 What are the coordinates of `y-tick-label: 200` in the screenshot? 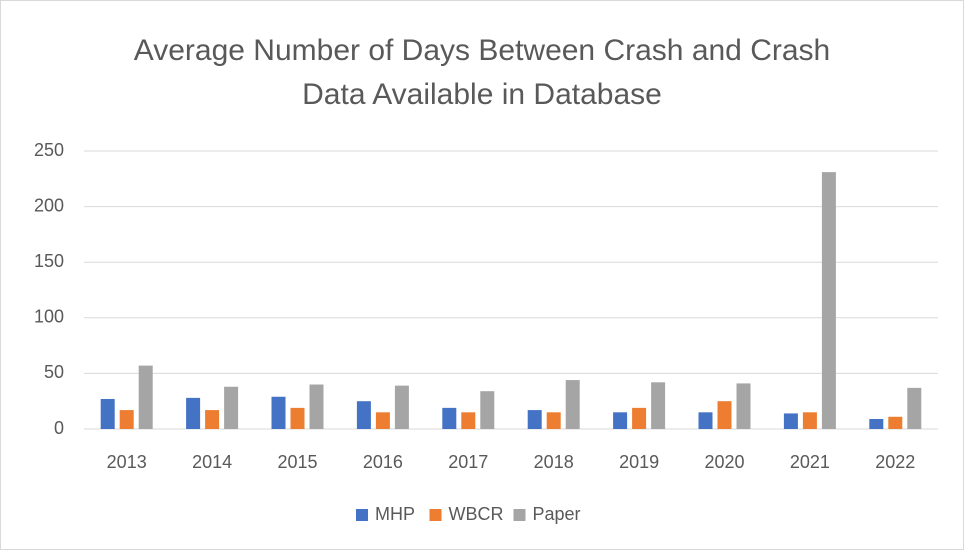 It's located at (49, 205).